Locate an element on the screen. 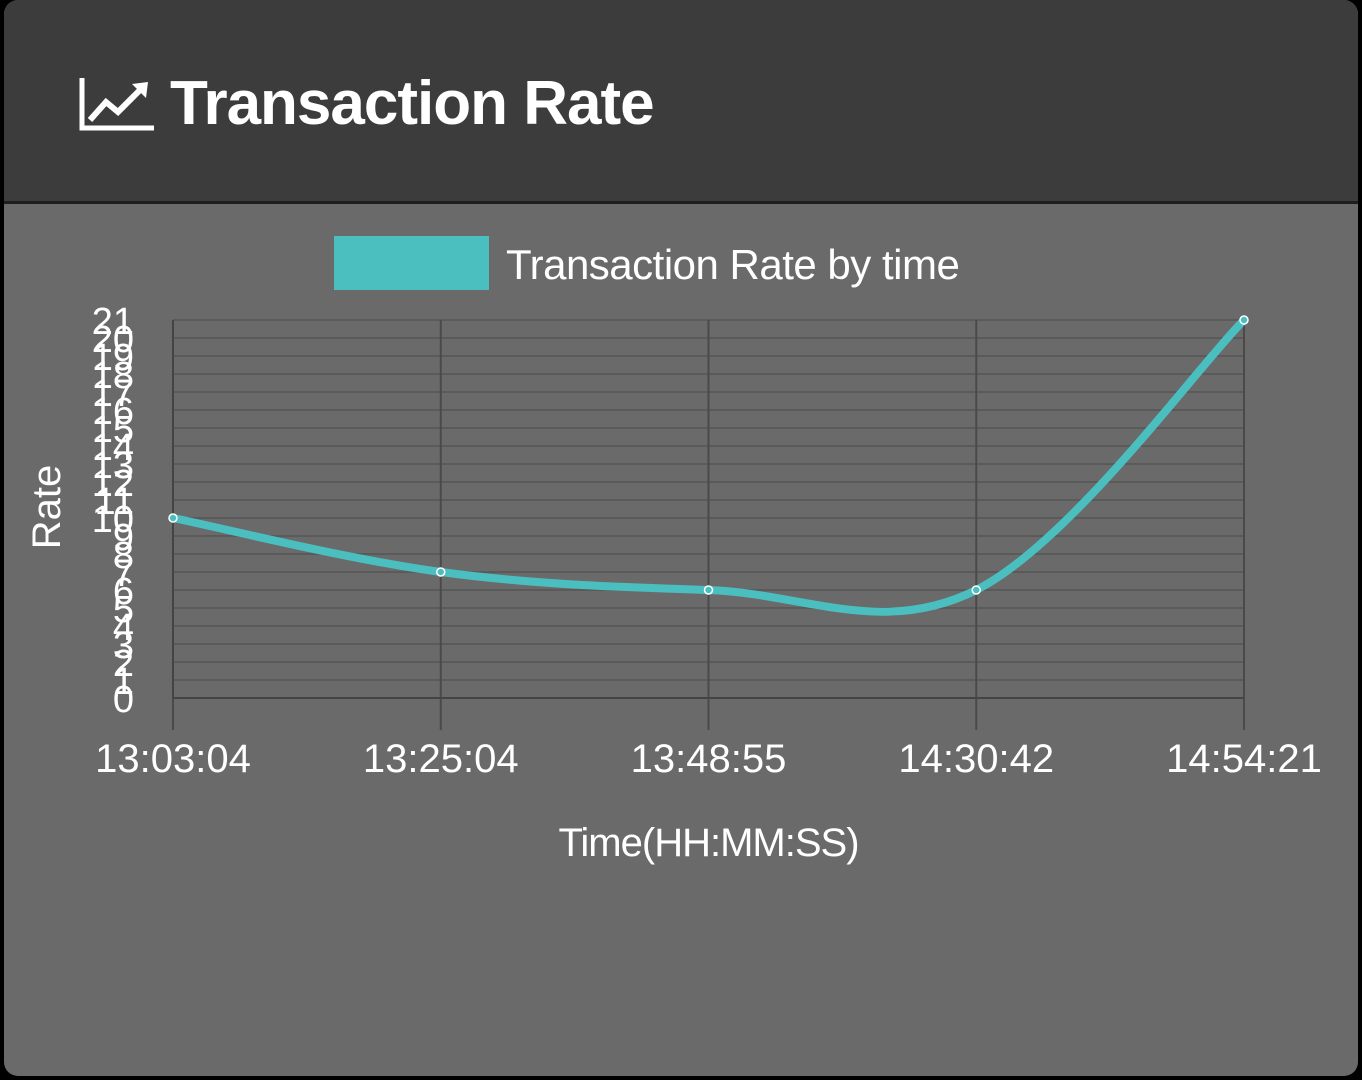 The width and height of the screenshot is (1362, 1080). x-tick-label: 13:25:04 is located at coordinates (441, 759).